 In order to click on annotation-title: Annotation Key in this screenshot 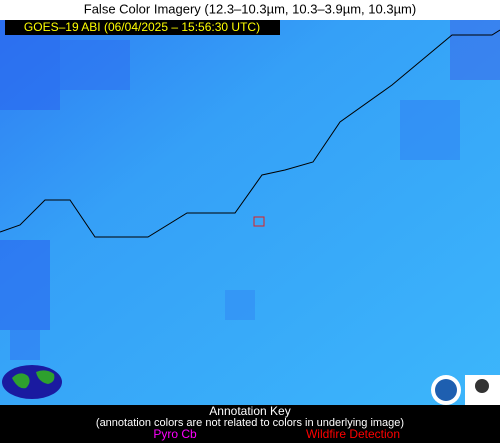, I will do `click(249, 411)`.